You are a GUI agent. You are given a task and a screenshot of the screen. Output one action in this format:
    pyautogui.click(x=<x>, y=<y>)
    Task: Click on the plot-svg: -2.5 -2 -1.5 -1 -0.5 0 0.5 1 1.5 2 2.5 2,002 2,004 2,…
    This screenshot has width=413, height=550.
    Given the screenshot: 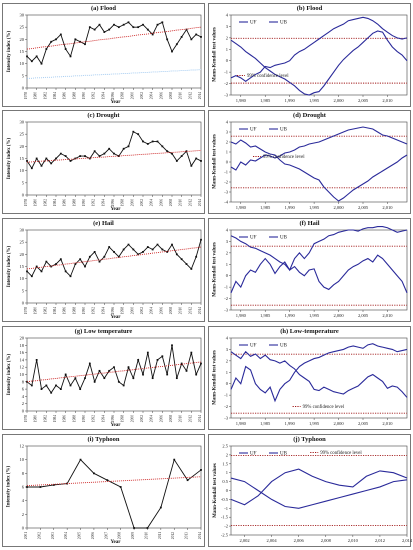 What is the action you would take?
    pyautogui.click(x=317, y=494)
    